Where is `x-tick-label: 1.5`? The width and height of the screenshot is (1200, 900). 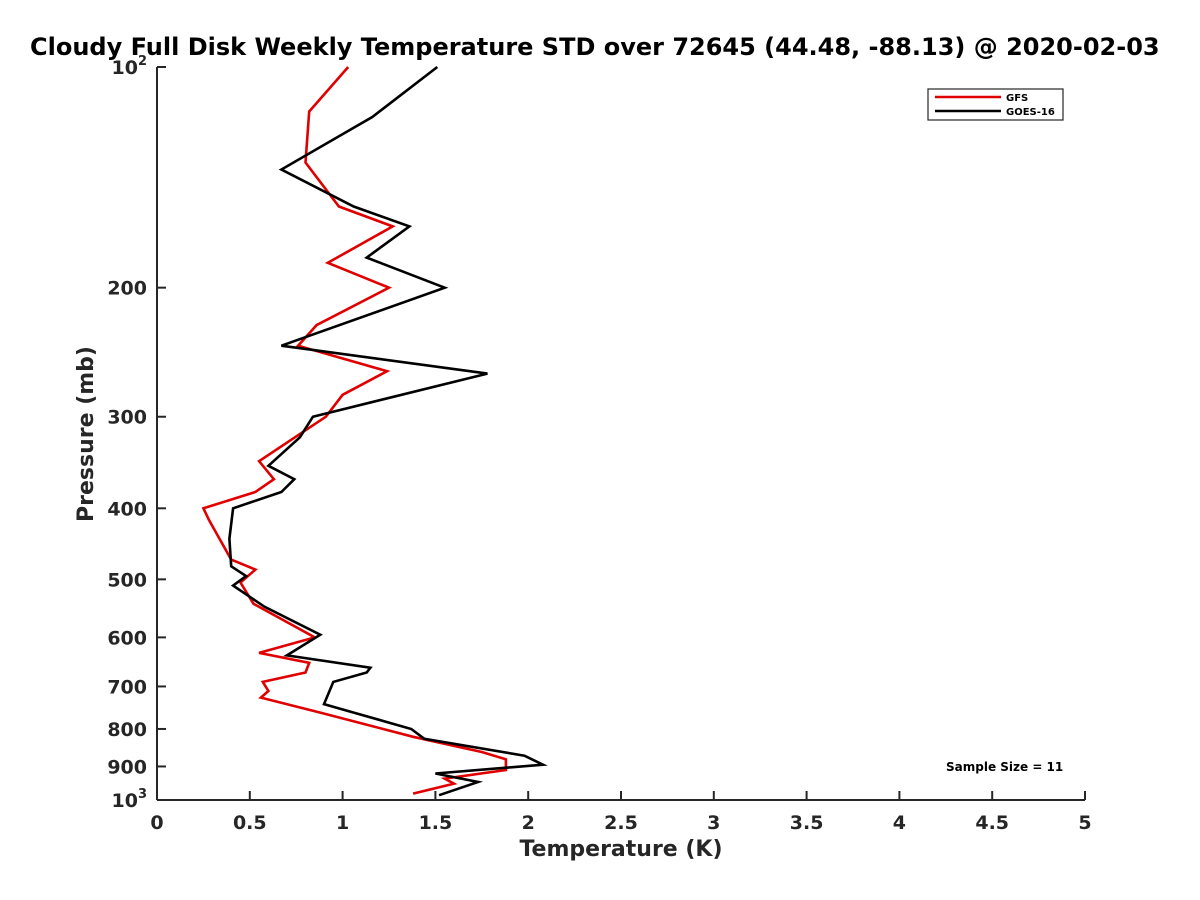 x-tick-label: 1.5 is located at coordinates (436, 823).